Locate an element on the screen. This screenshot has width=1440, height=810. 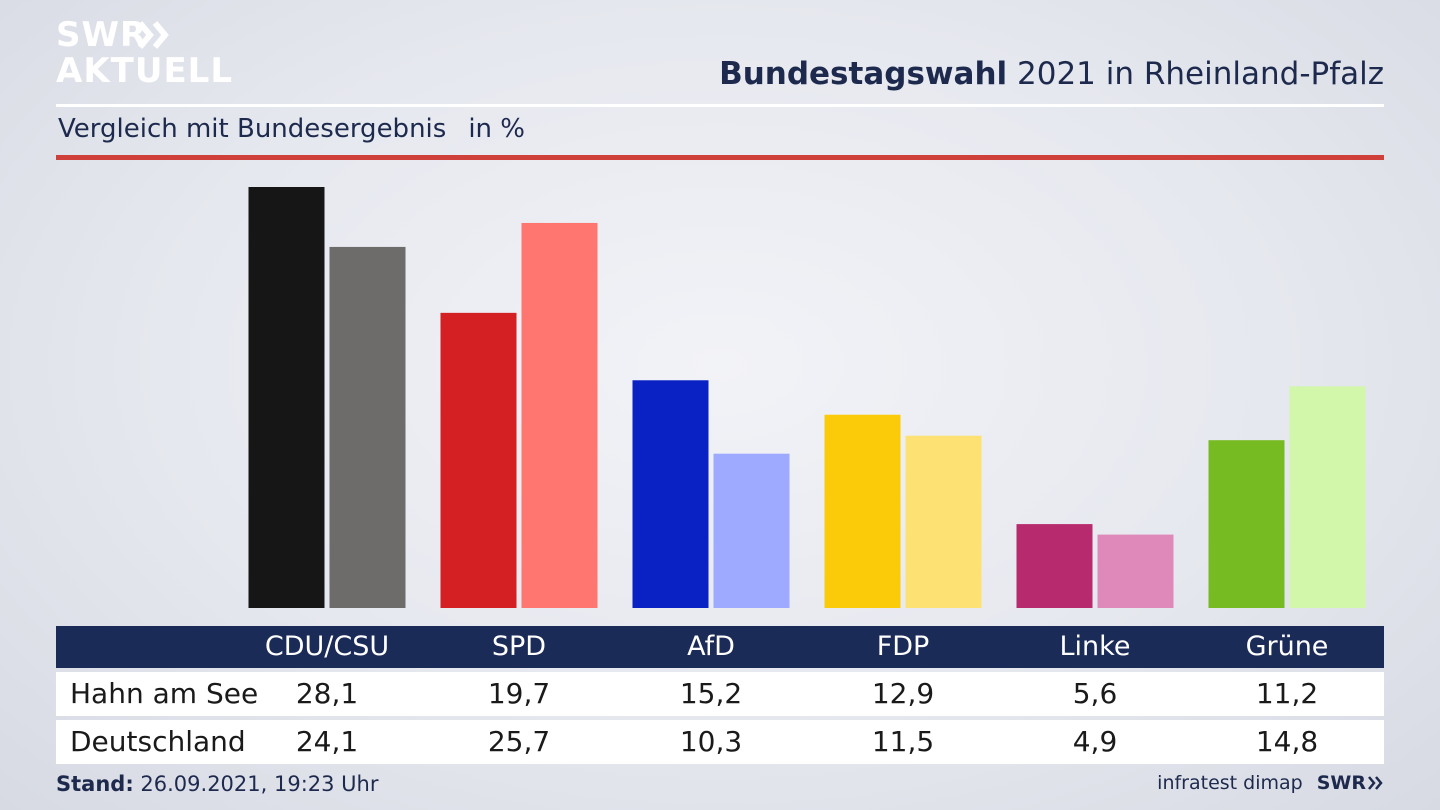
value-spd-deutschland: 25,7 is located at coordinates (519, 741).